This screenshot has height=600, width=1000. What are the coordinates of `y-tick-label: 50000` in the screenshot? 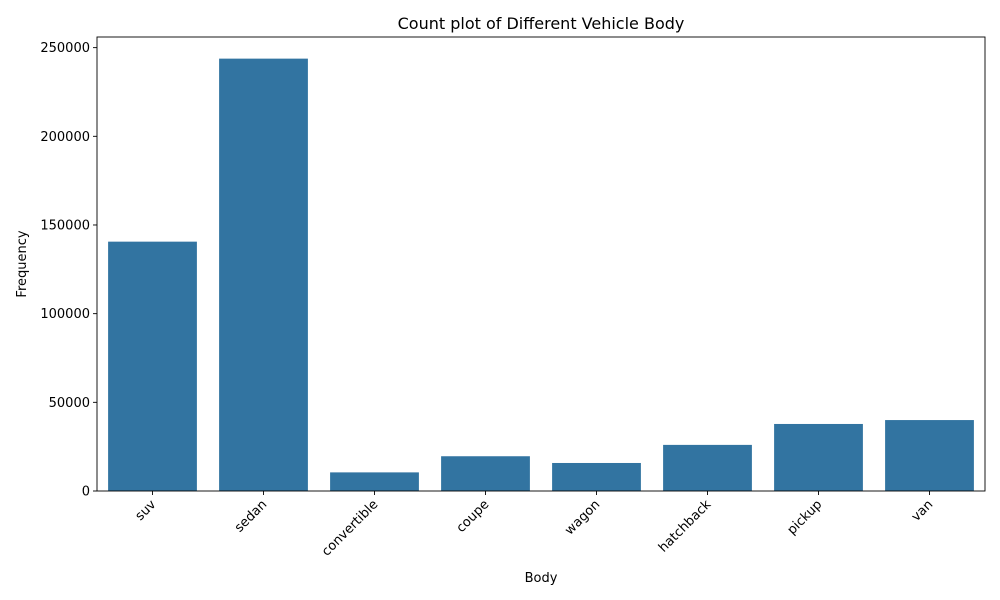 It's located at (69, 403).